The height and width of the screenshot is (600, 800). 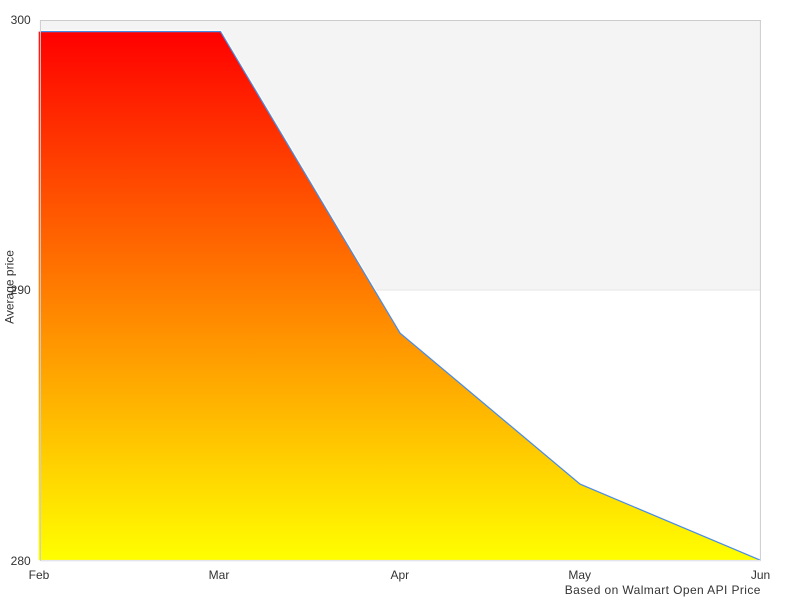 I want to click on svg-text: Feb, so click(x=39, y=575).